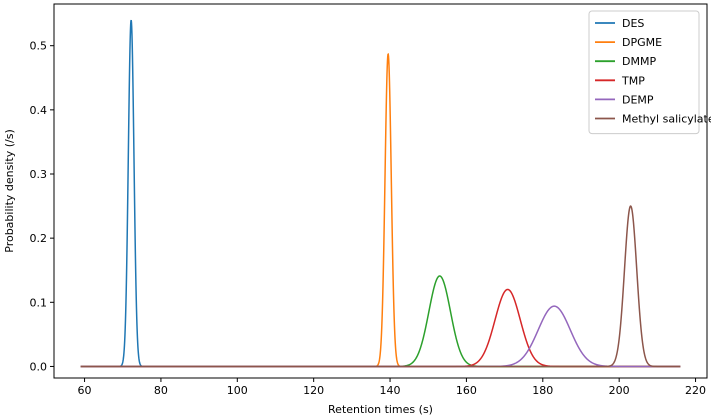  I want to click on y-tick-label-2: 0.2, so click(39, 238).